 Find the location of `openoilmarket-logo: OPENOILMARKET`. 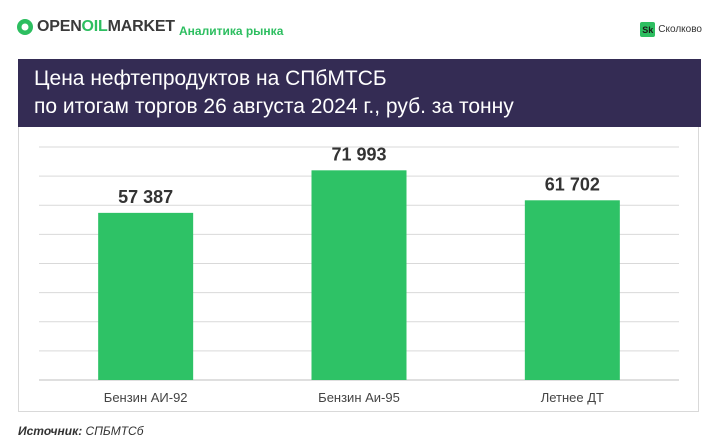

openoilmarket-logo: OPENOILMARKET is located at coordinates (95, 27).